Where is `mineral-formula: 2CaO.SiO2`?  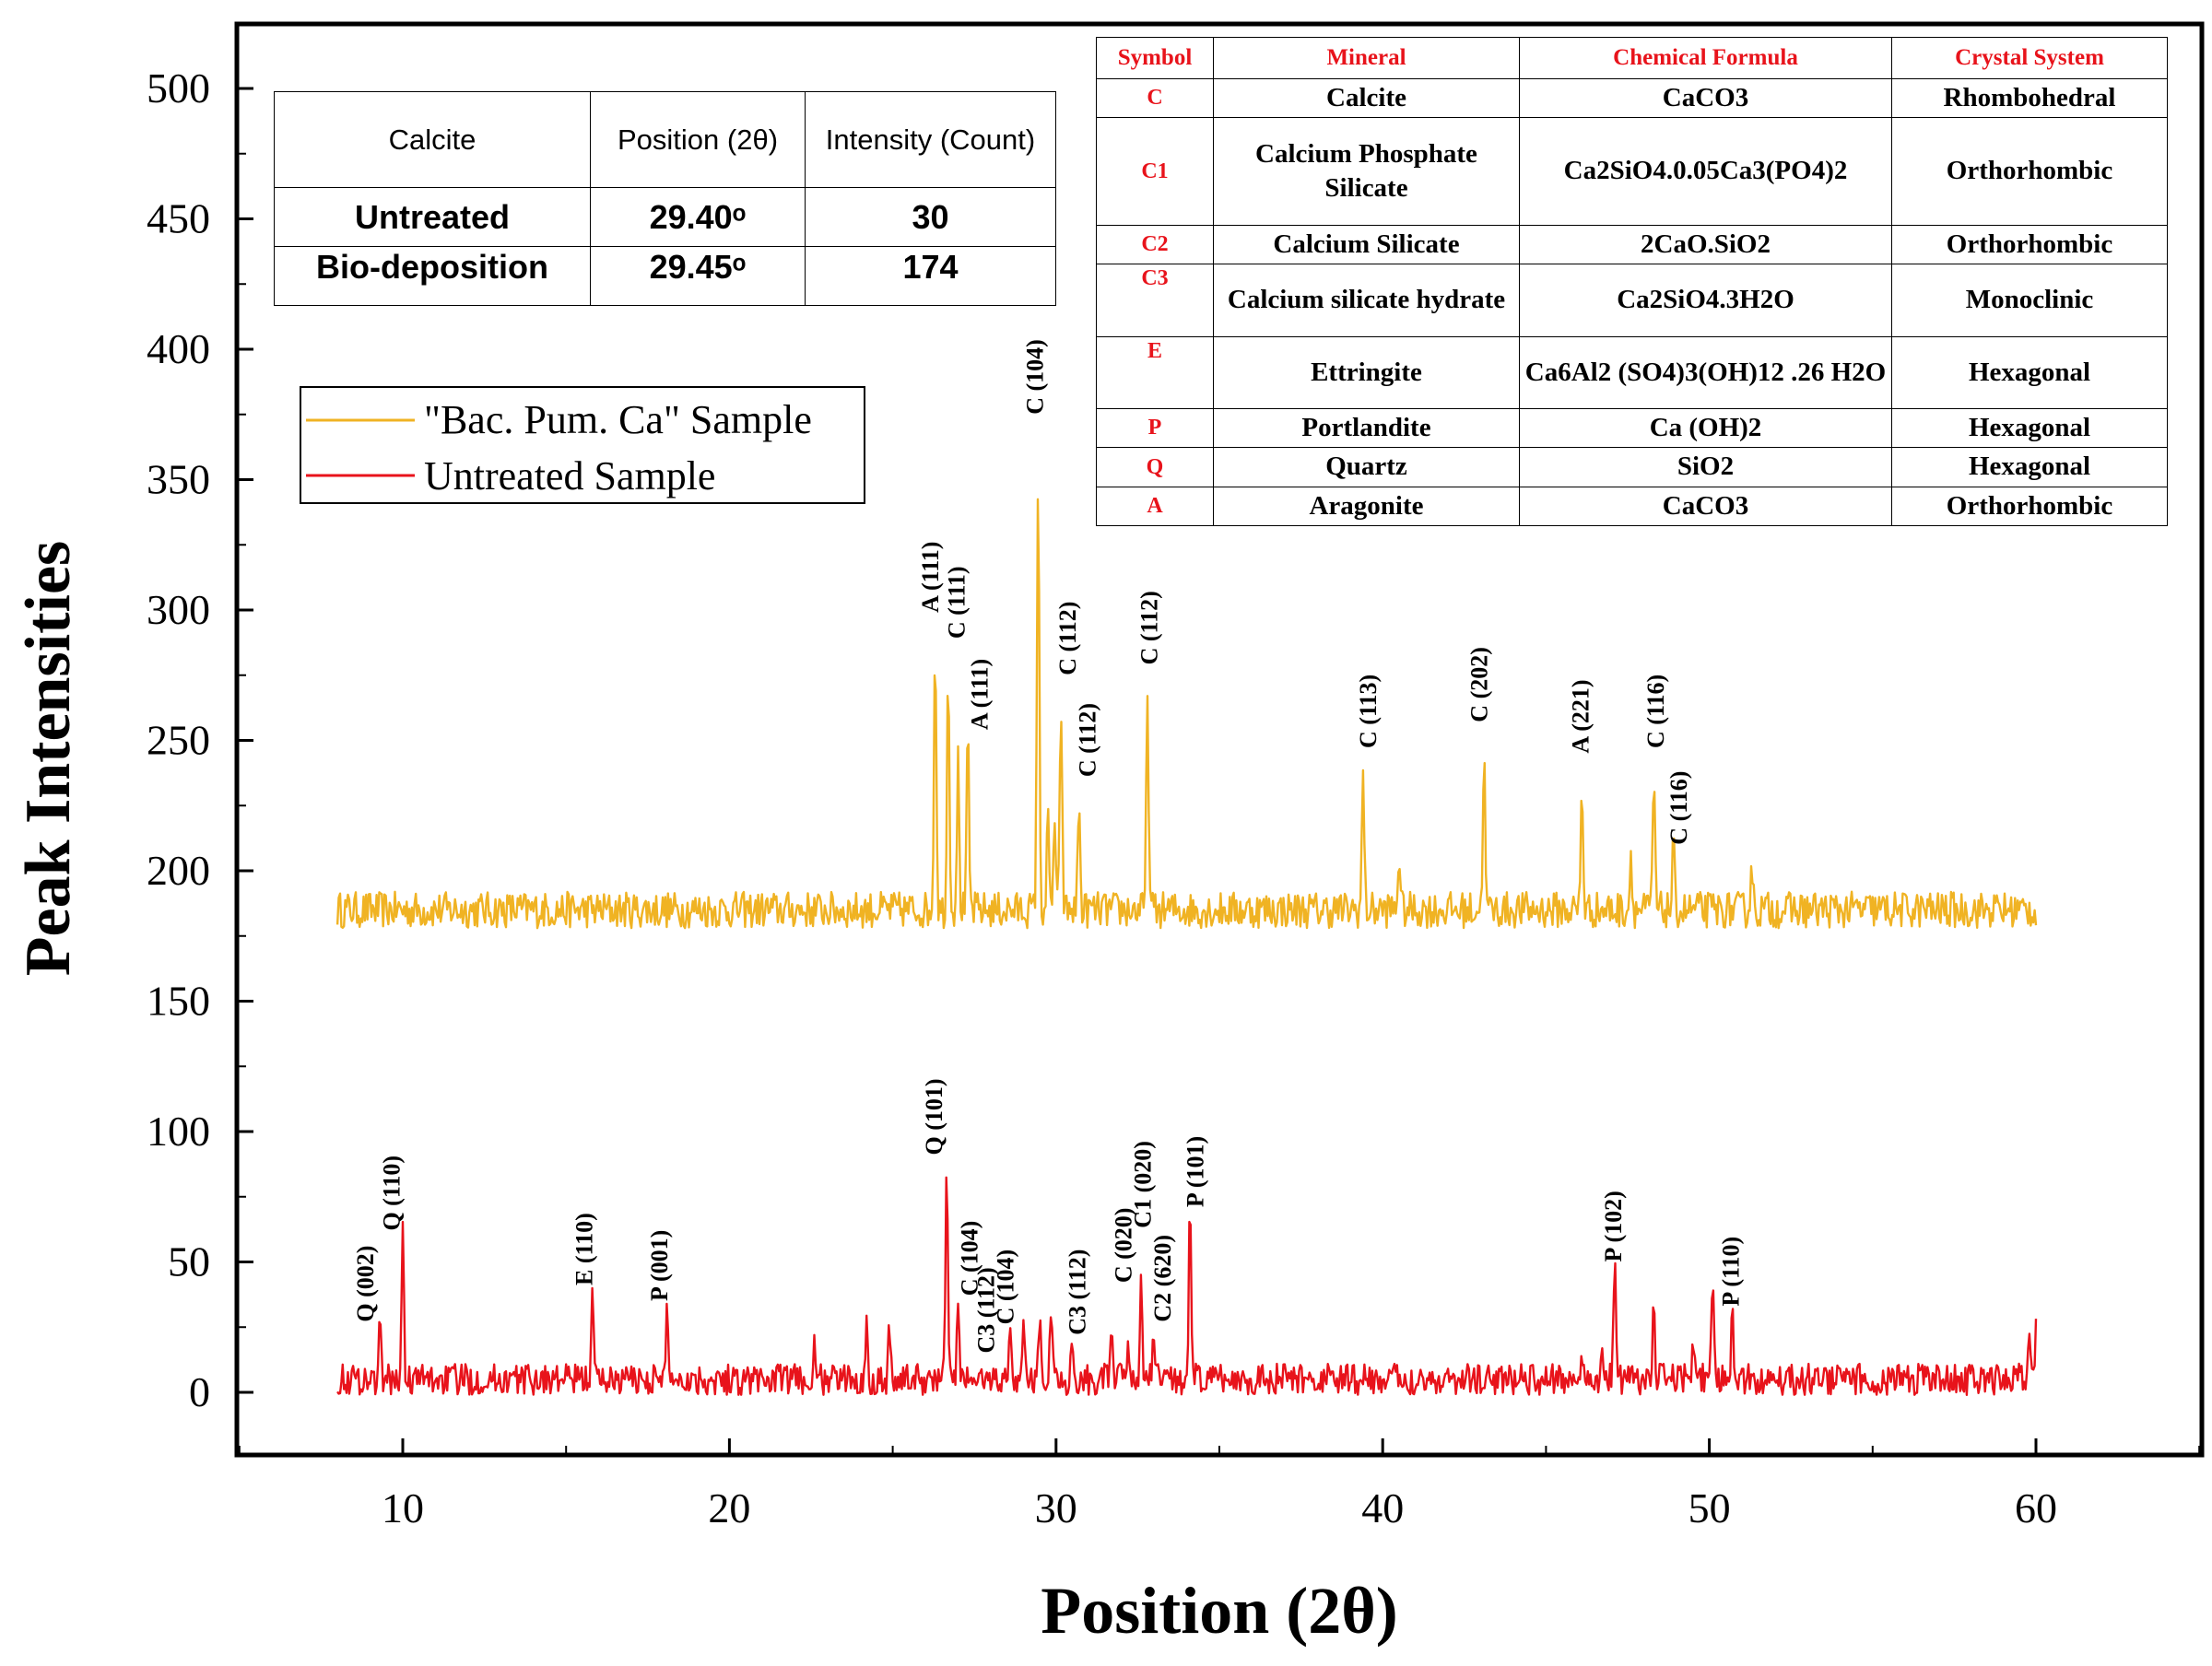
mineral-formula: 2CaO.SiO2 is located at coordinates (1705, 245).